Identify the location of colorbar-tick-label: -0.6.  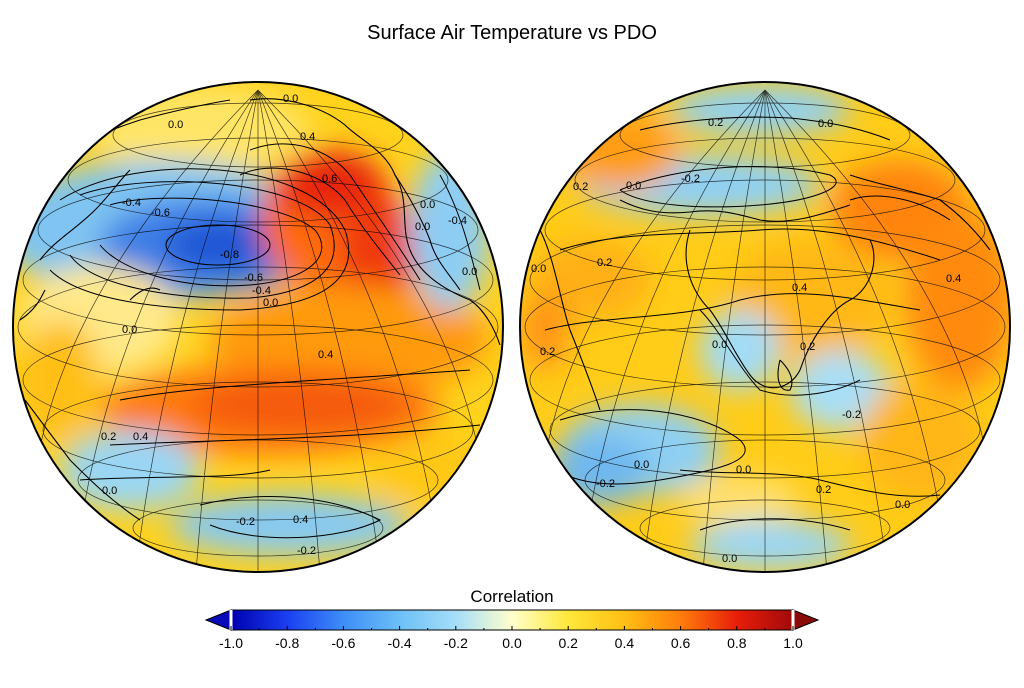
(343, 643).